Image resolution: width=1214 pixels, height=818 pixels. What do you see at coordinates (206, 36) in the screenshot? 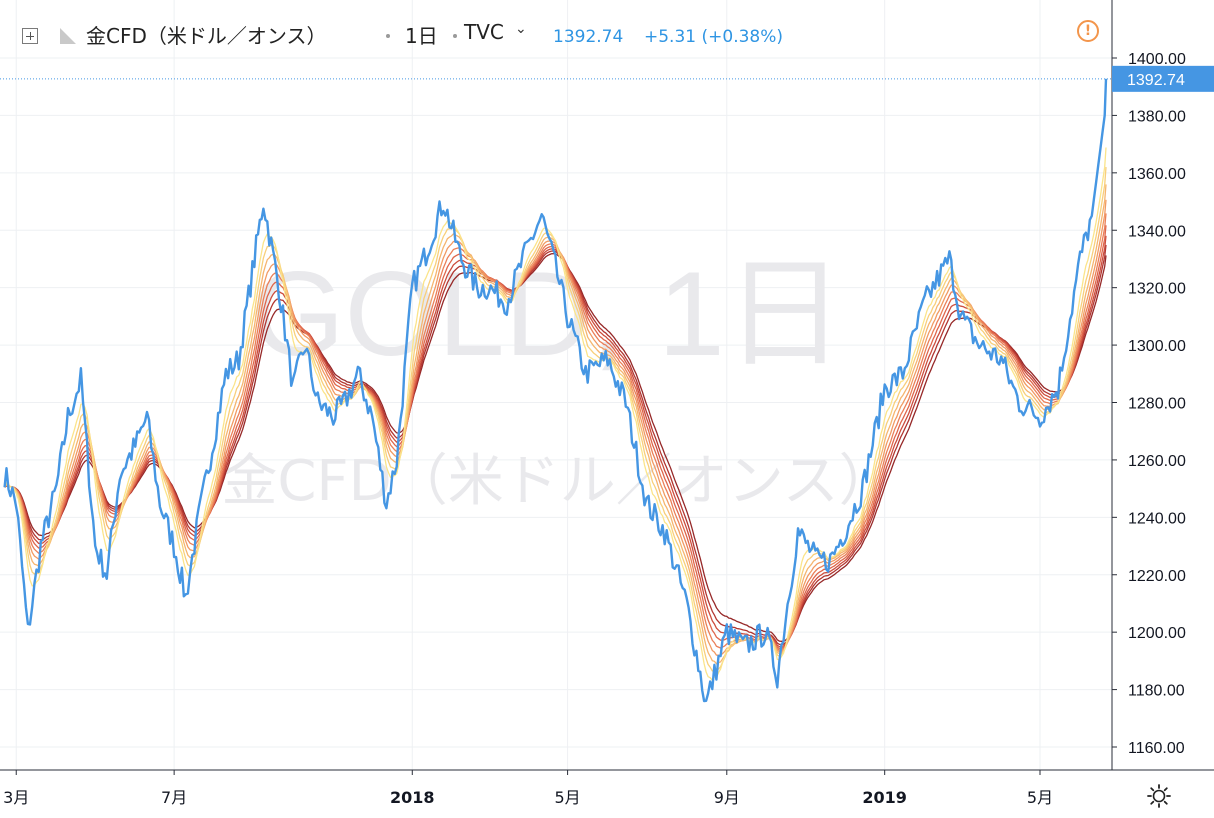
I see `symbol-name: 金CFD（米ドル／オンス）` at bounding box center [206, 36].